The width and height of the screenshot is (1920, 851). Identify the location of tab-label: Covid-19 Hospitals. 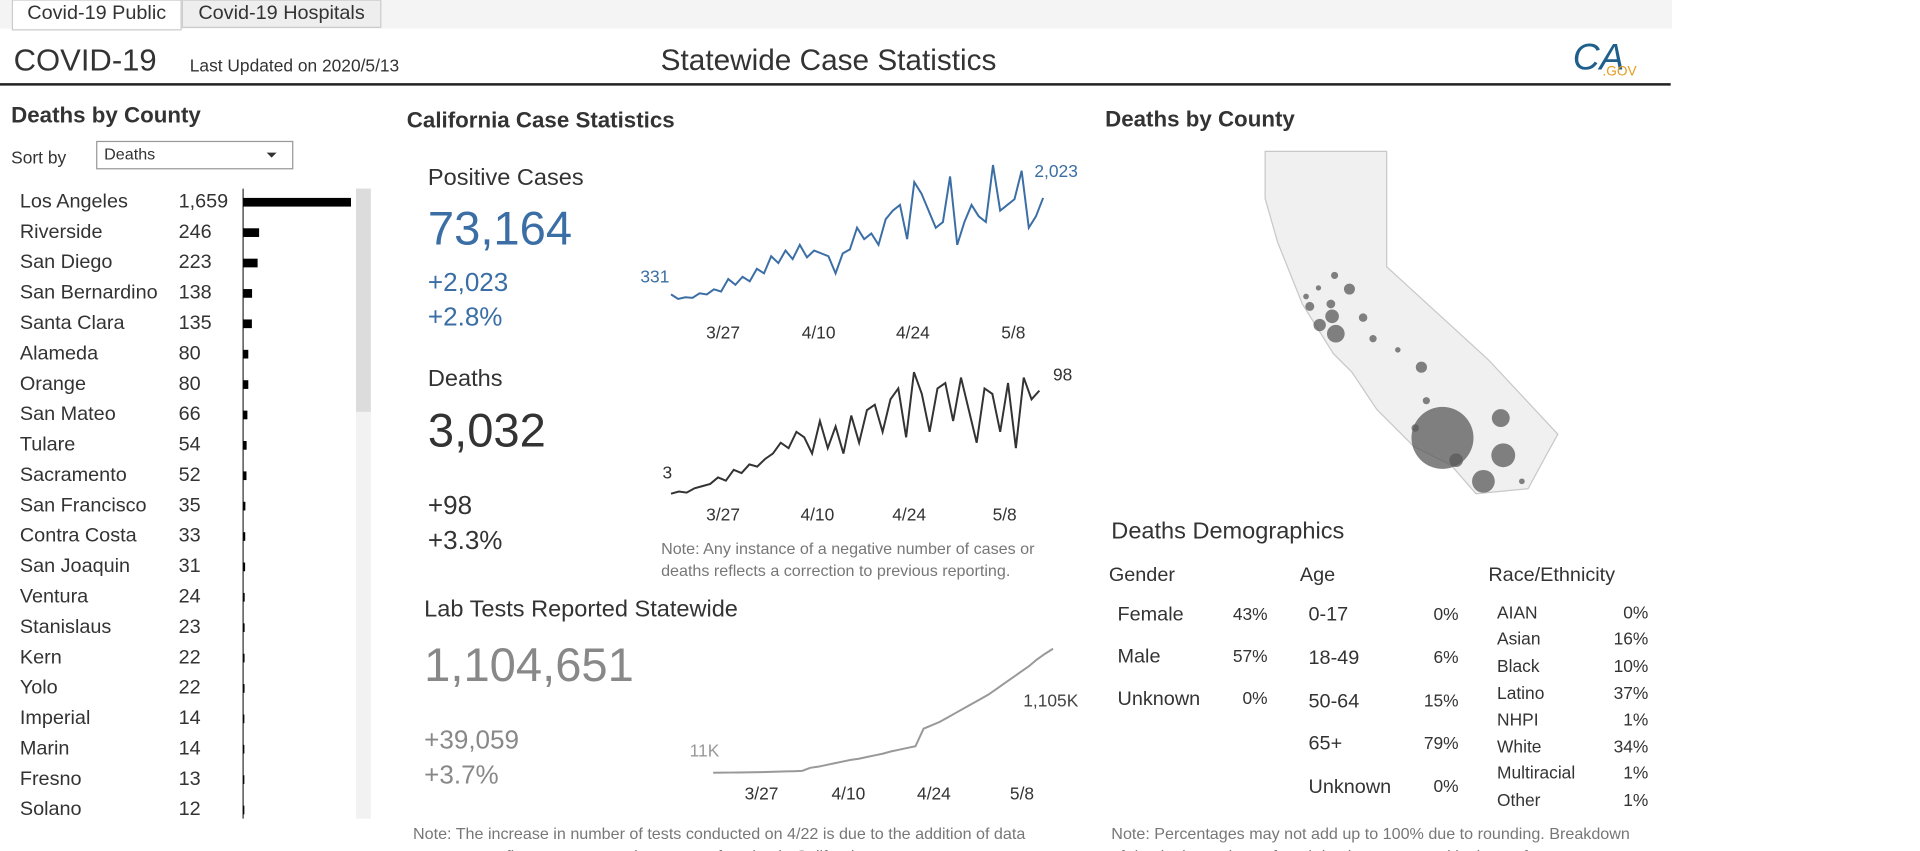
(281, 13).